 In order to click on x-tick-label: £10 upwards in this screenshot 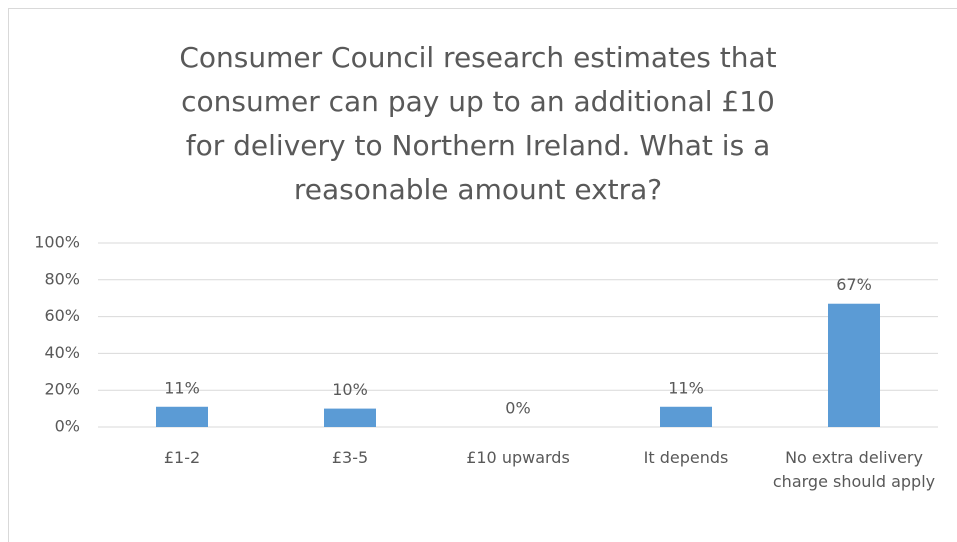, I will do `click(518, 457)`.